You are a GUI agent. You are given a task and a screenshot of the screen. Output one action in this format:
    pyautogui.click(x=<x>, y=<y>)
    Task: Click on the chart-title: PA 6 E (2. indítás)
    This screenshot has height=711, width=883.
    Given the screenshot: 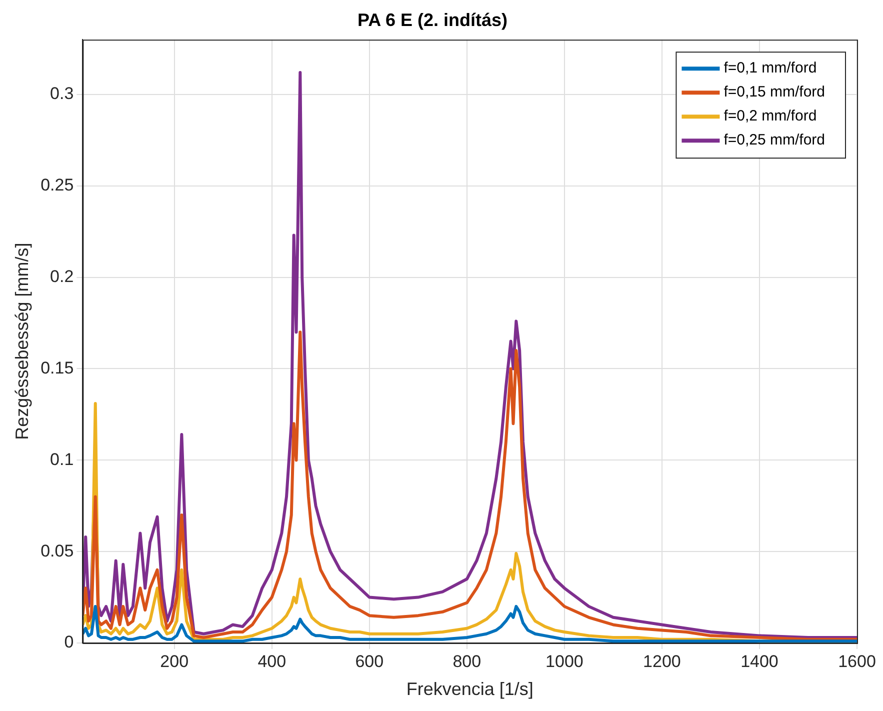 What is the action you would take?
    pyautogui.click(x=432, y=20)
    